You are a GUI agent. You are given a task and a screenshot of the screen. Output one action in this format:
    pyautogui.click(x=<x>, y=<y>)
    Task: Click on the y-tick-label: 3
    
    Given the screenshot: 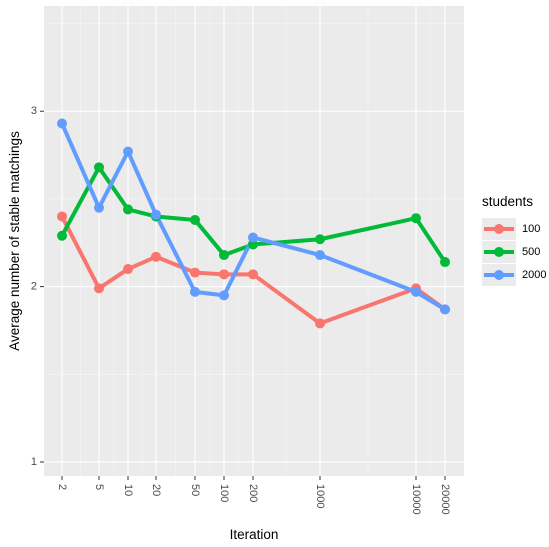 What is the action you would take?
    pyautogui.click(x=34, y=111)
    